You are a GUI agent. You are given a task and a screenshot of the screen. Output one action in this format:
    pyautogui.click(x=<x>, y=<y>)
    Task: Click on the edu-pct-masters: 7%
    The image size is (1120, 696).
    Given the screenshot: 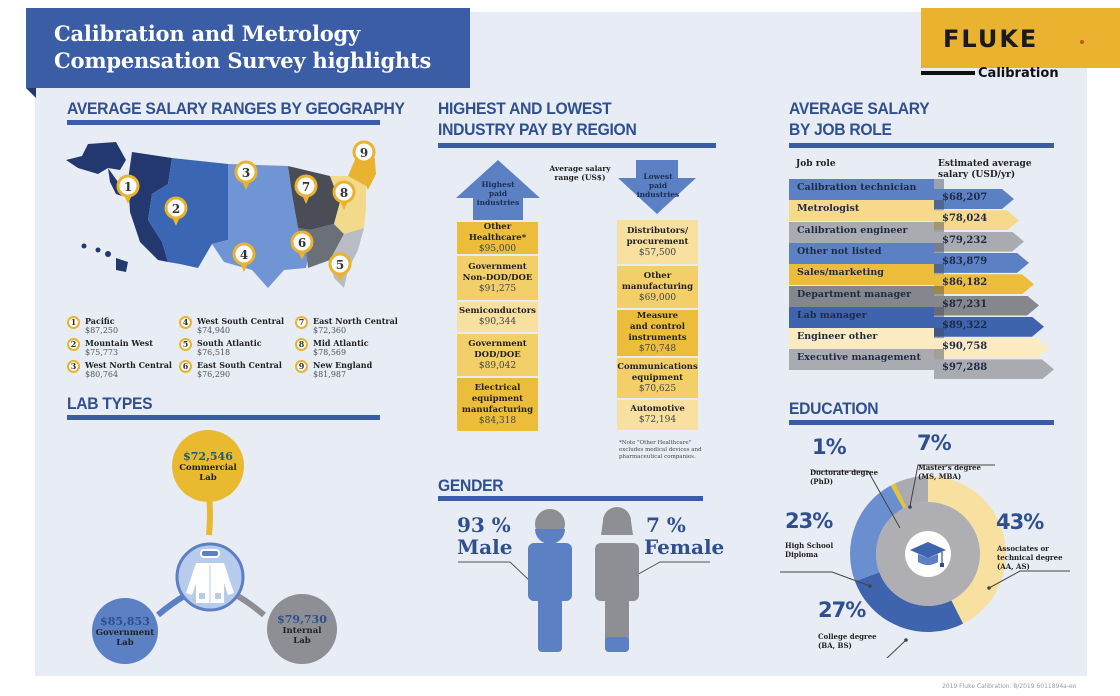 What is the action you would take?
    pyautogui.click(x=934, y=443)
    